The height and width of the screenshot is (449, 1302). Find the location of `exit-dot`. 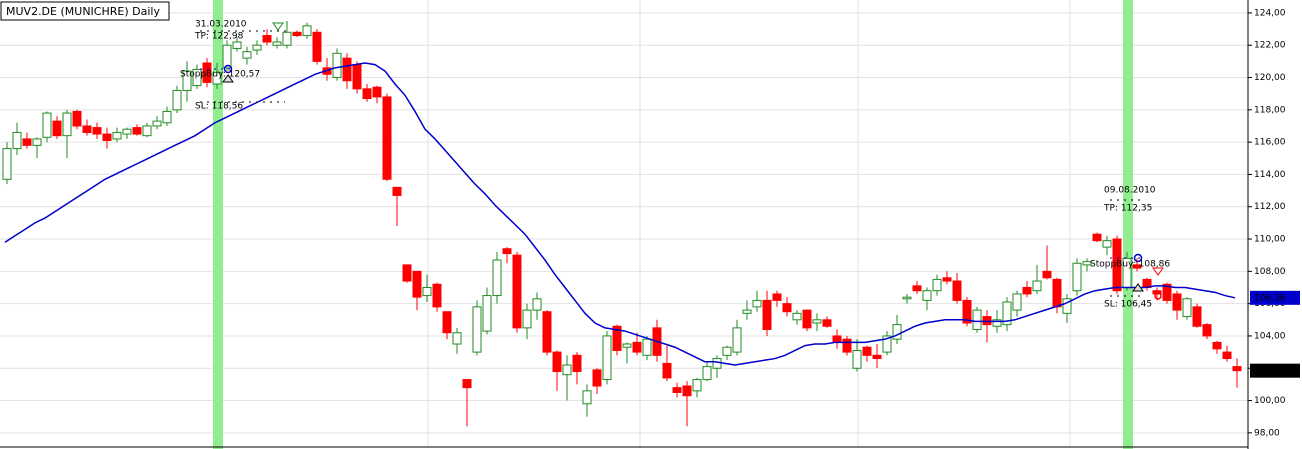

exit-dot is located at coordinates (1158, 296).